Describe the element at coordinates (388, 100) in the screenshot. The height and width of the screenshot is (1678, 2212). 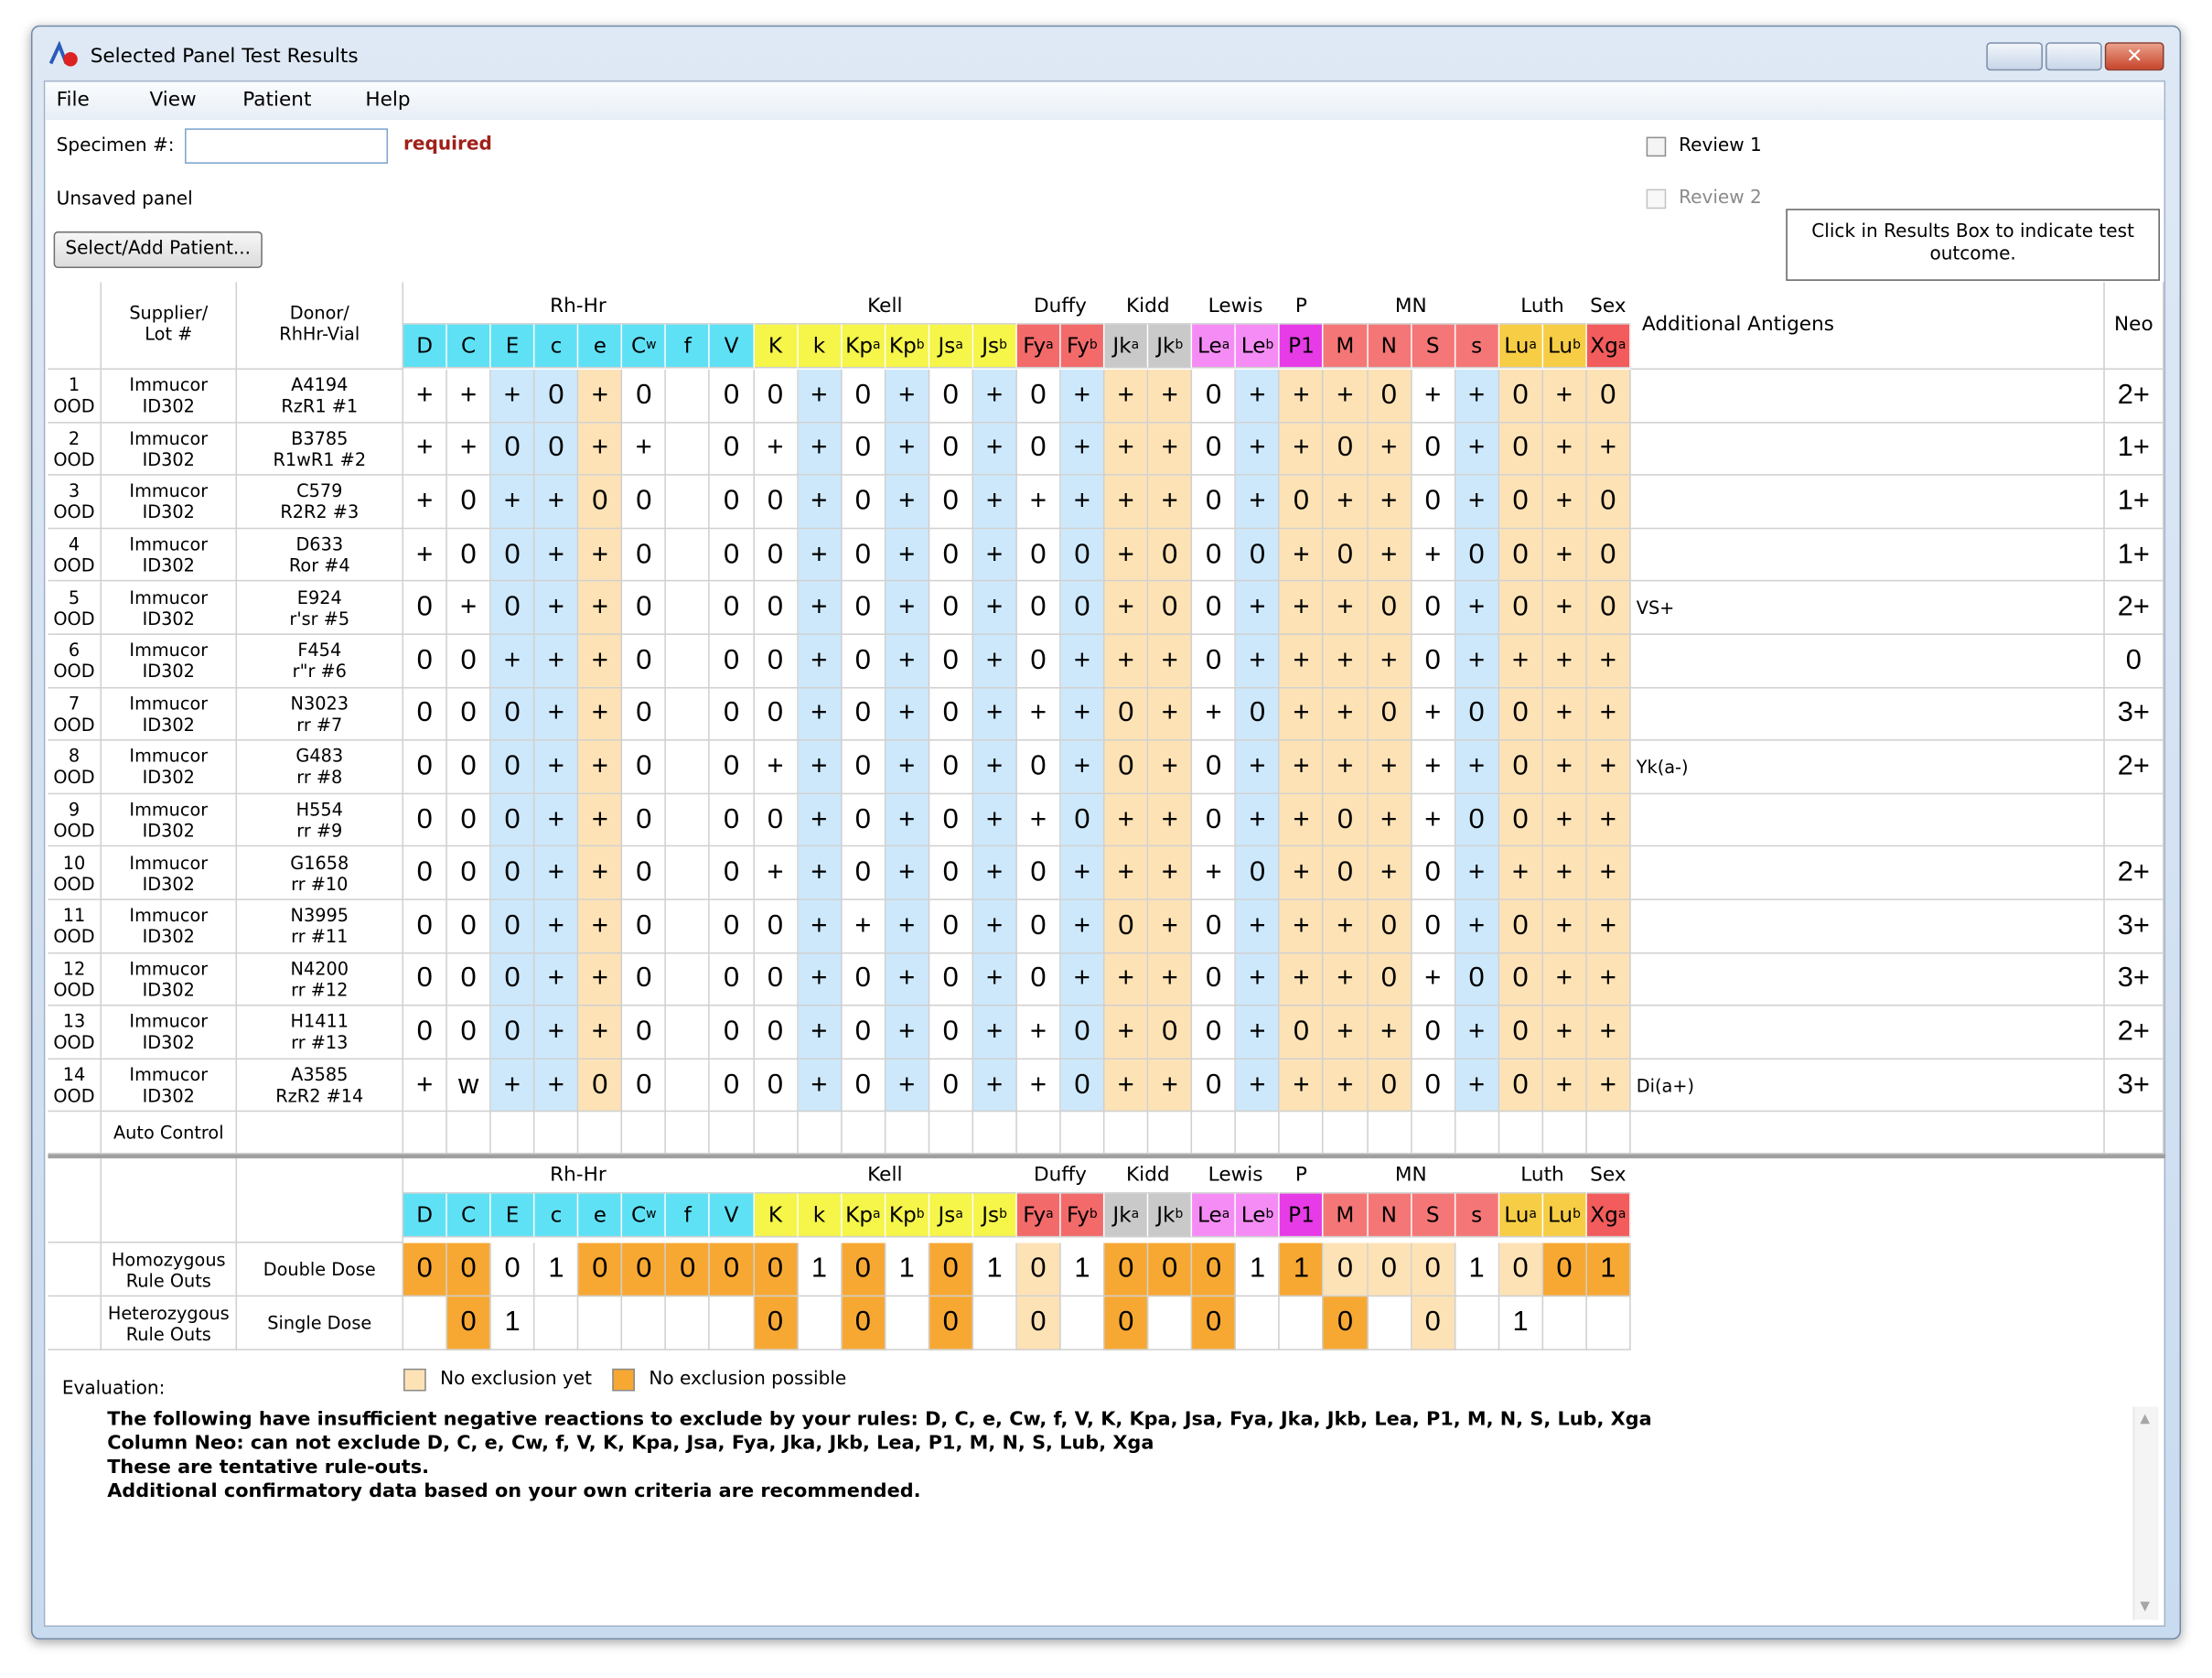
I see `menu-item: Help` at that location.